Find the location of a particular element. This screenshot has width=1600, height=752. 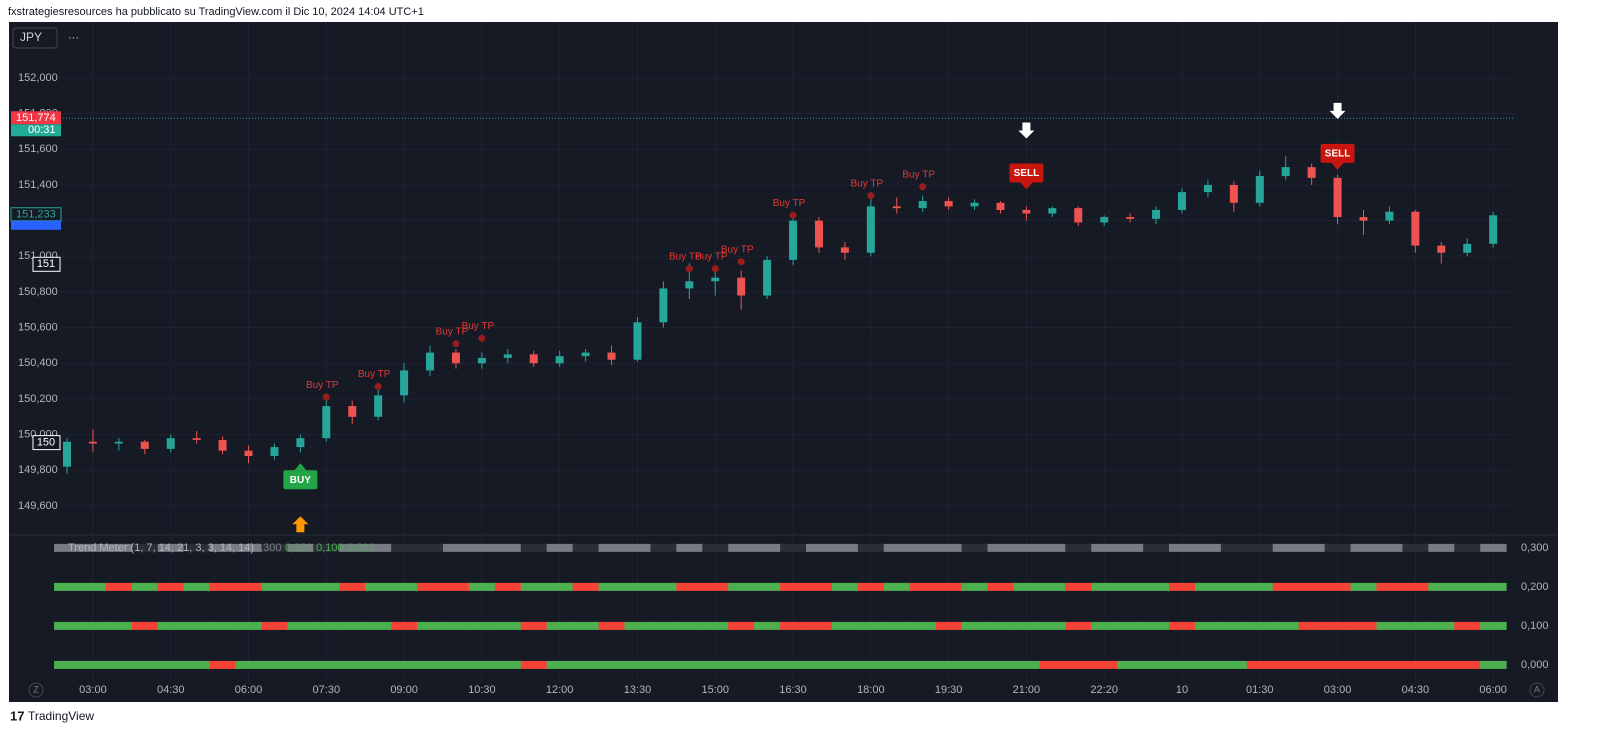

y-tick-label: 151,400 is located at coordinates (38, 185).